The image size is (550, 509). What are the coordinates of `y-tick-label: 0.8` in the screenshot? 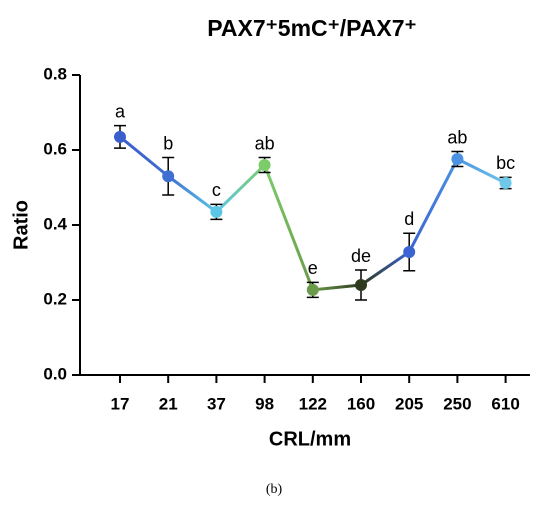 It's located at (55, 73).